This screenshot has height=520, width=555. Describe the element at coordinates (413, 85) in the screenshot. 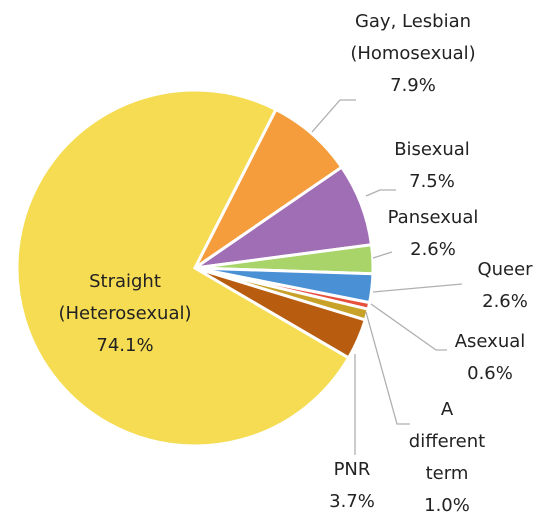

I see `value-label: 7.9%` at that location.